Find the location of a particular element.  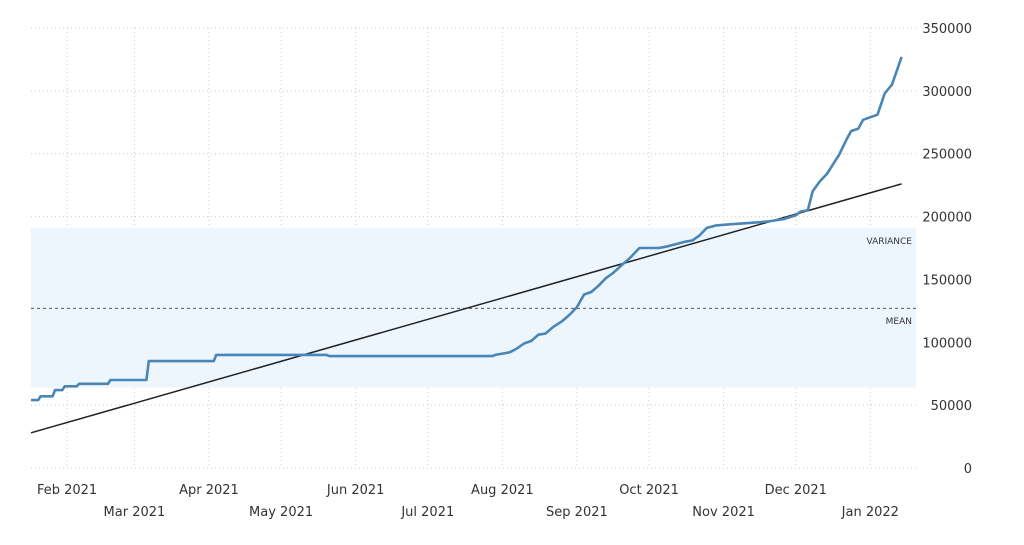

x-tick-label: Jun 2021 is located at coordinates (355, 490).